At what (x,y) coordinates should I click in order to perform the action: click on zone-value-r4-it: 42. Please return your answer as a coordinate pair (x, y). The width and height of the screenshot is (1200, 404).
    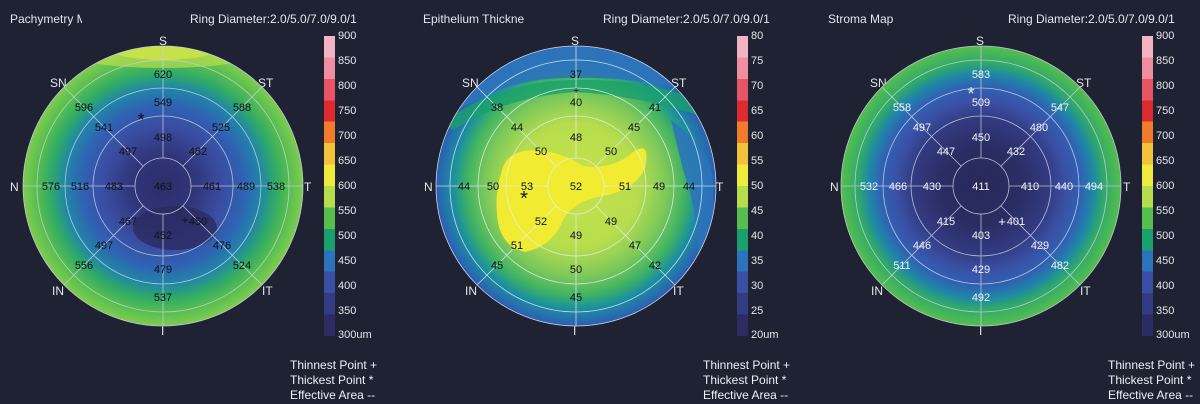
    Looking at the image, I should click on (655, 266).